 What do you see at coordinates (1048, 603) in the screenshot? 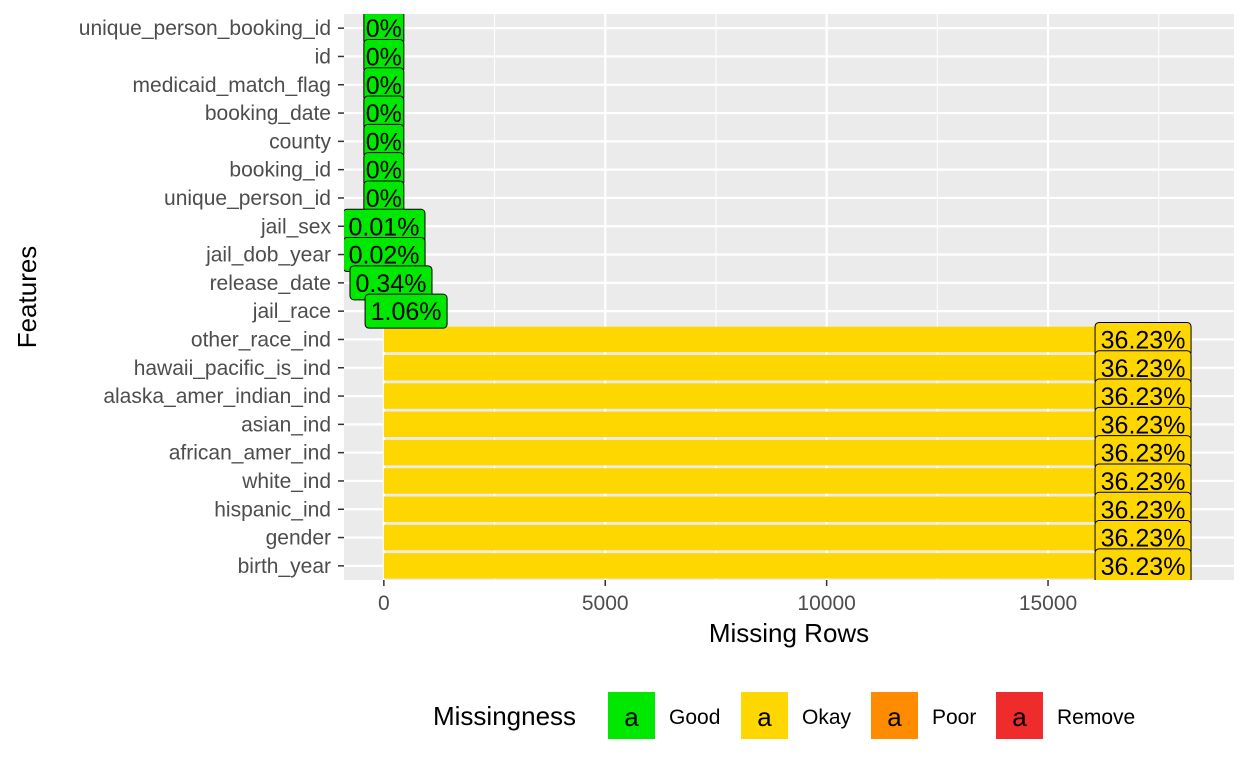
I see `x-tick-label: 15000` at bounding box center [1048, 603].